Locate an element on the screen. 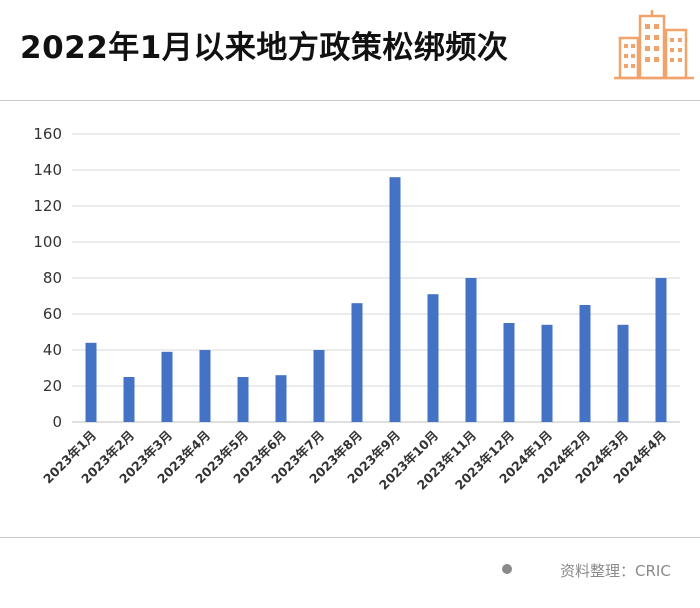 Image resolution: width=700 pixels, height=608 pixels. footer-divider is located at coordinates (350, 537).